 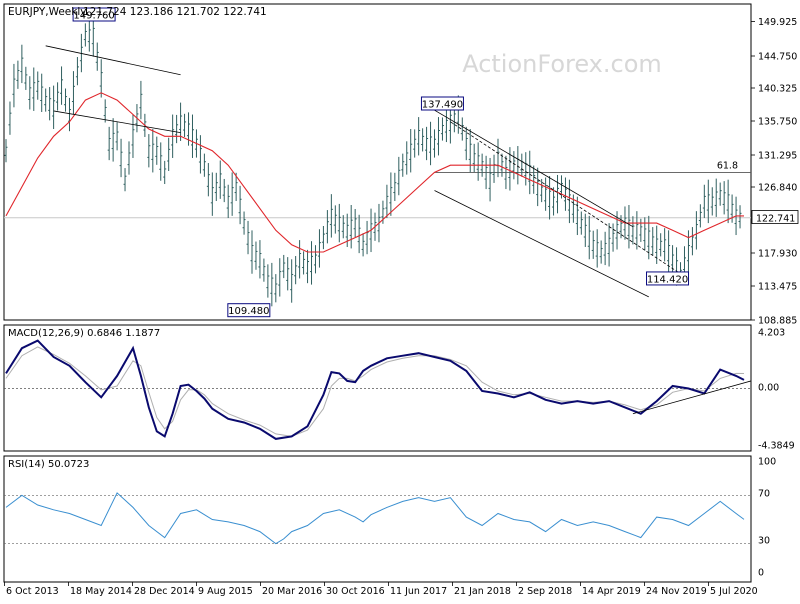 I want to click on macd-tick-label: -4.3849, so click(x=776, y=446).